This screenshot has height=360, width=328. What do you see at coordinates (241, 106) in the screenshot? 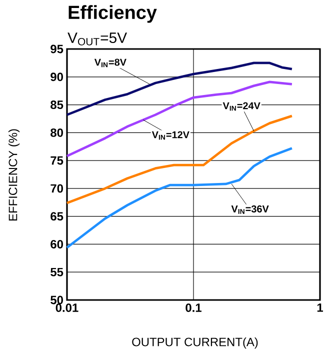
I see `annotation: V$_{IN}$=24V` at bounding box center [241, 106].